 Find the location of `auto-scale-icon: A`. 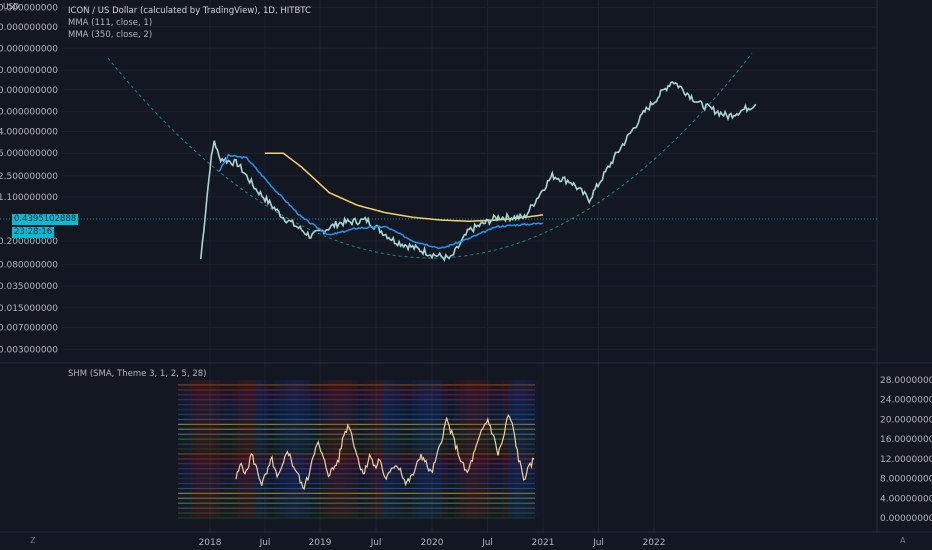

auto-scale-icon: A is located at coordinates (902, 540).